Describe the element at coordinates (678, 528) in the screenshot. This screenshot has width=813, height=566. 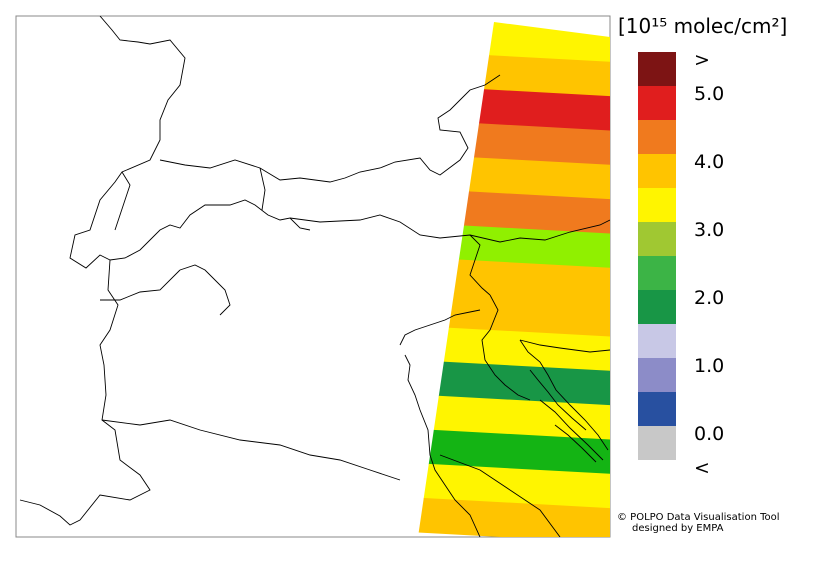
I see `credit-line-2: designed by EMPA` at that location.